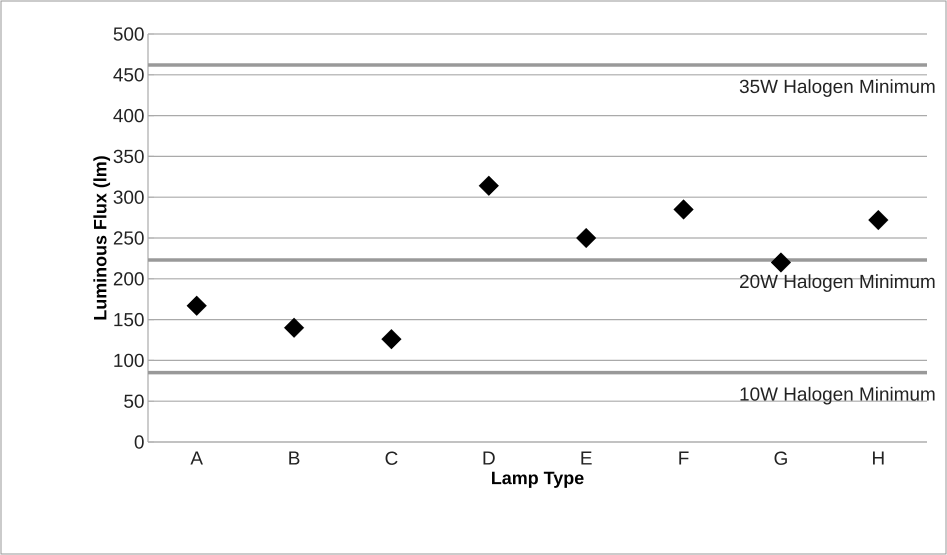  Describe the element at coordinates (129, 34) in the screenshot. I see `y-tick-label: 500` at that location.